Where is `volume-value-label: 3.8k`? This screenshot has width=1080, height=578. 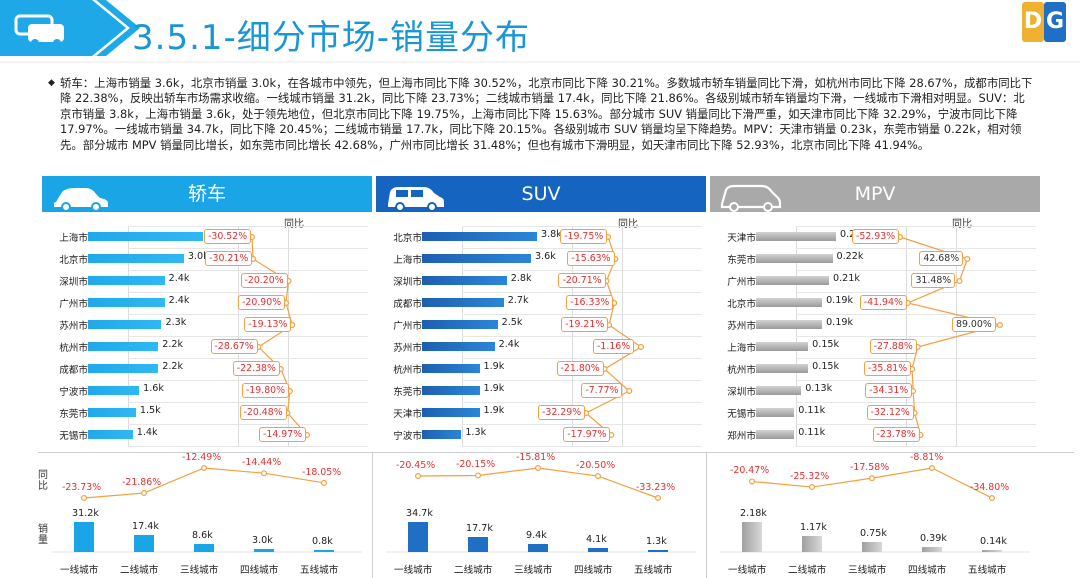
volume-value-label: 3.8k is located at coordinates (551, 234).